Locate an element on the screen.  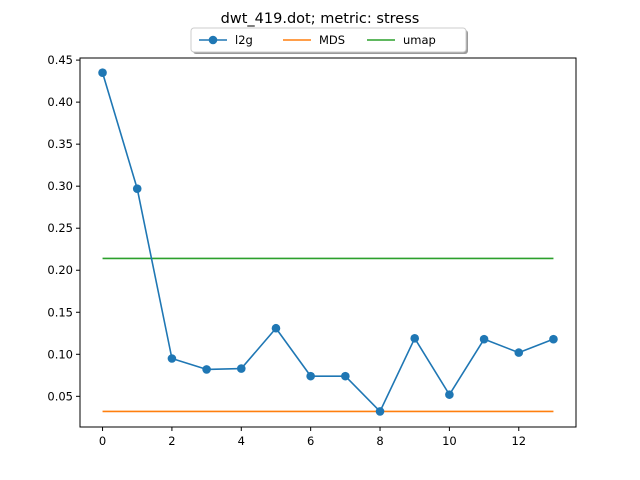
x-tick-label: 10 is located at coordinates (449, 441).